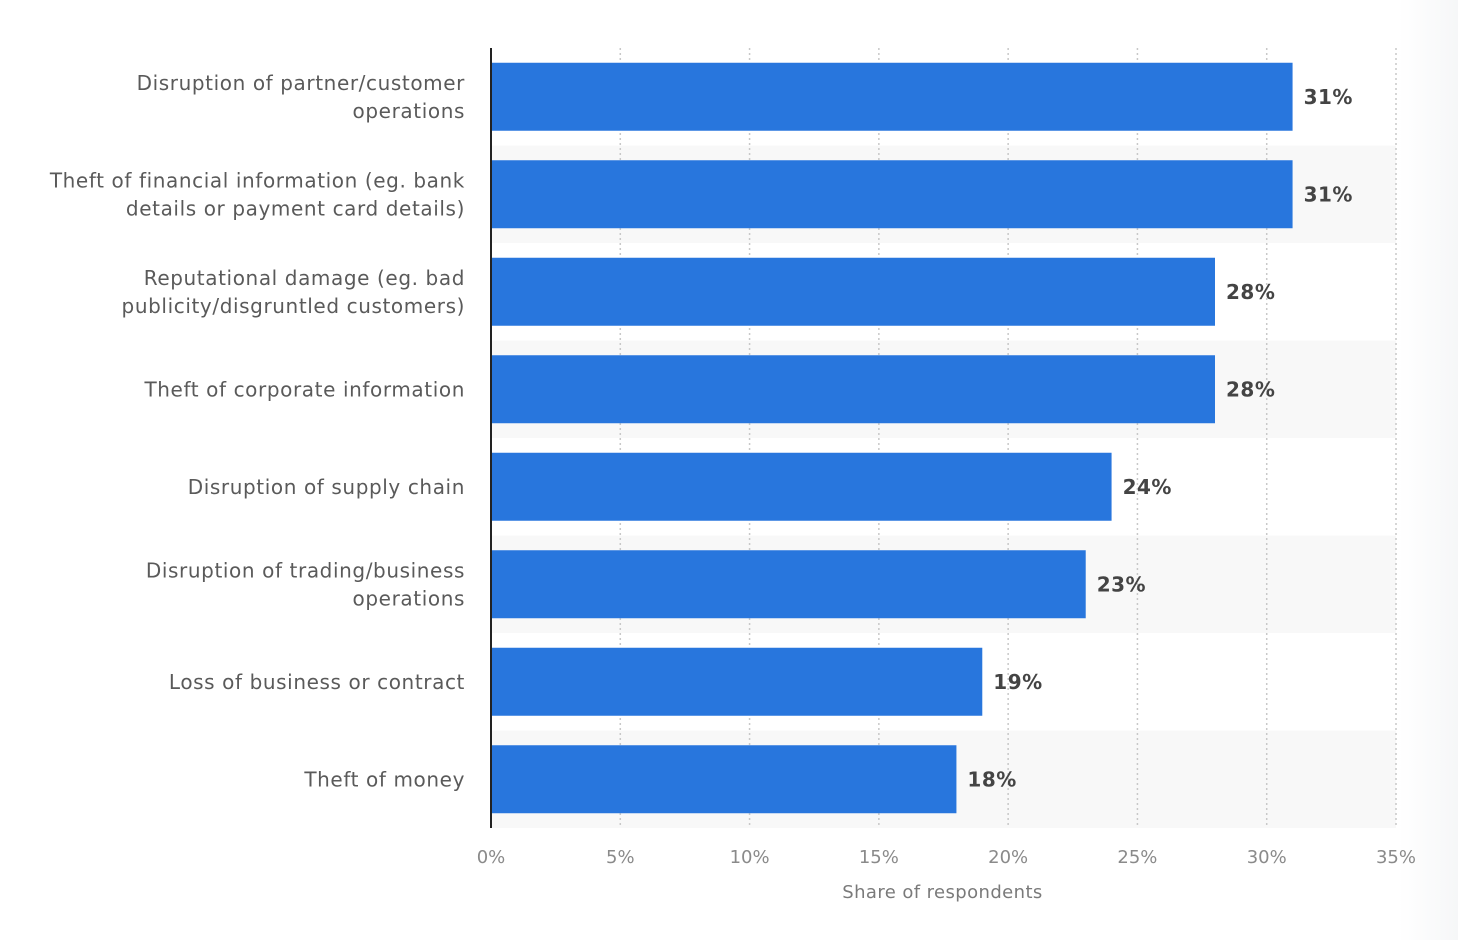 This screenshot has width=1458, height=940. I want to click on category-label-line: Theft of corporate information, so click(304, 389).